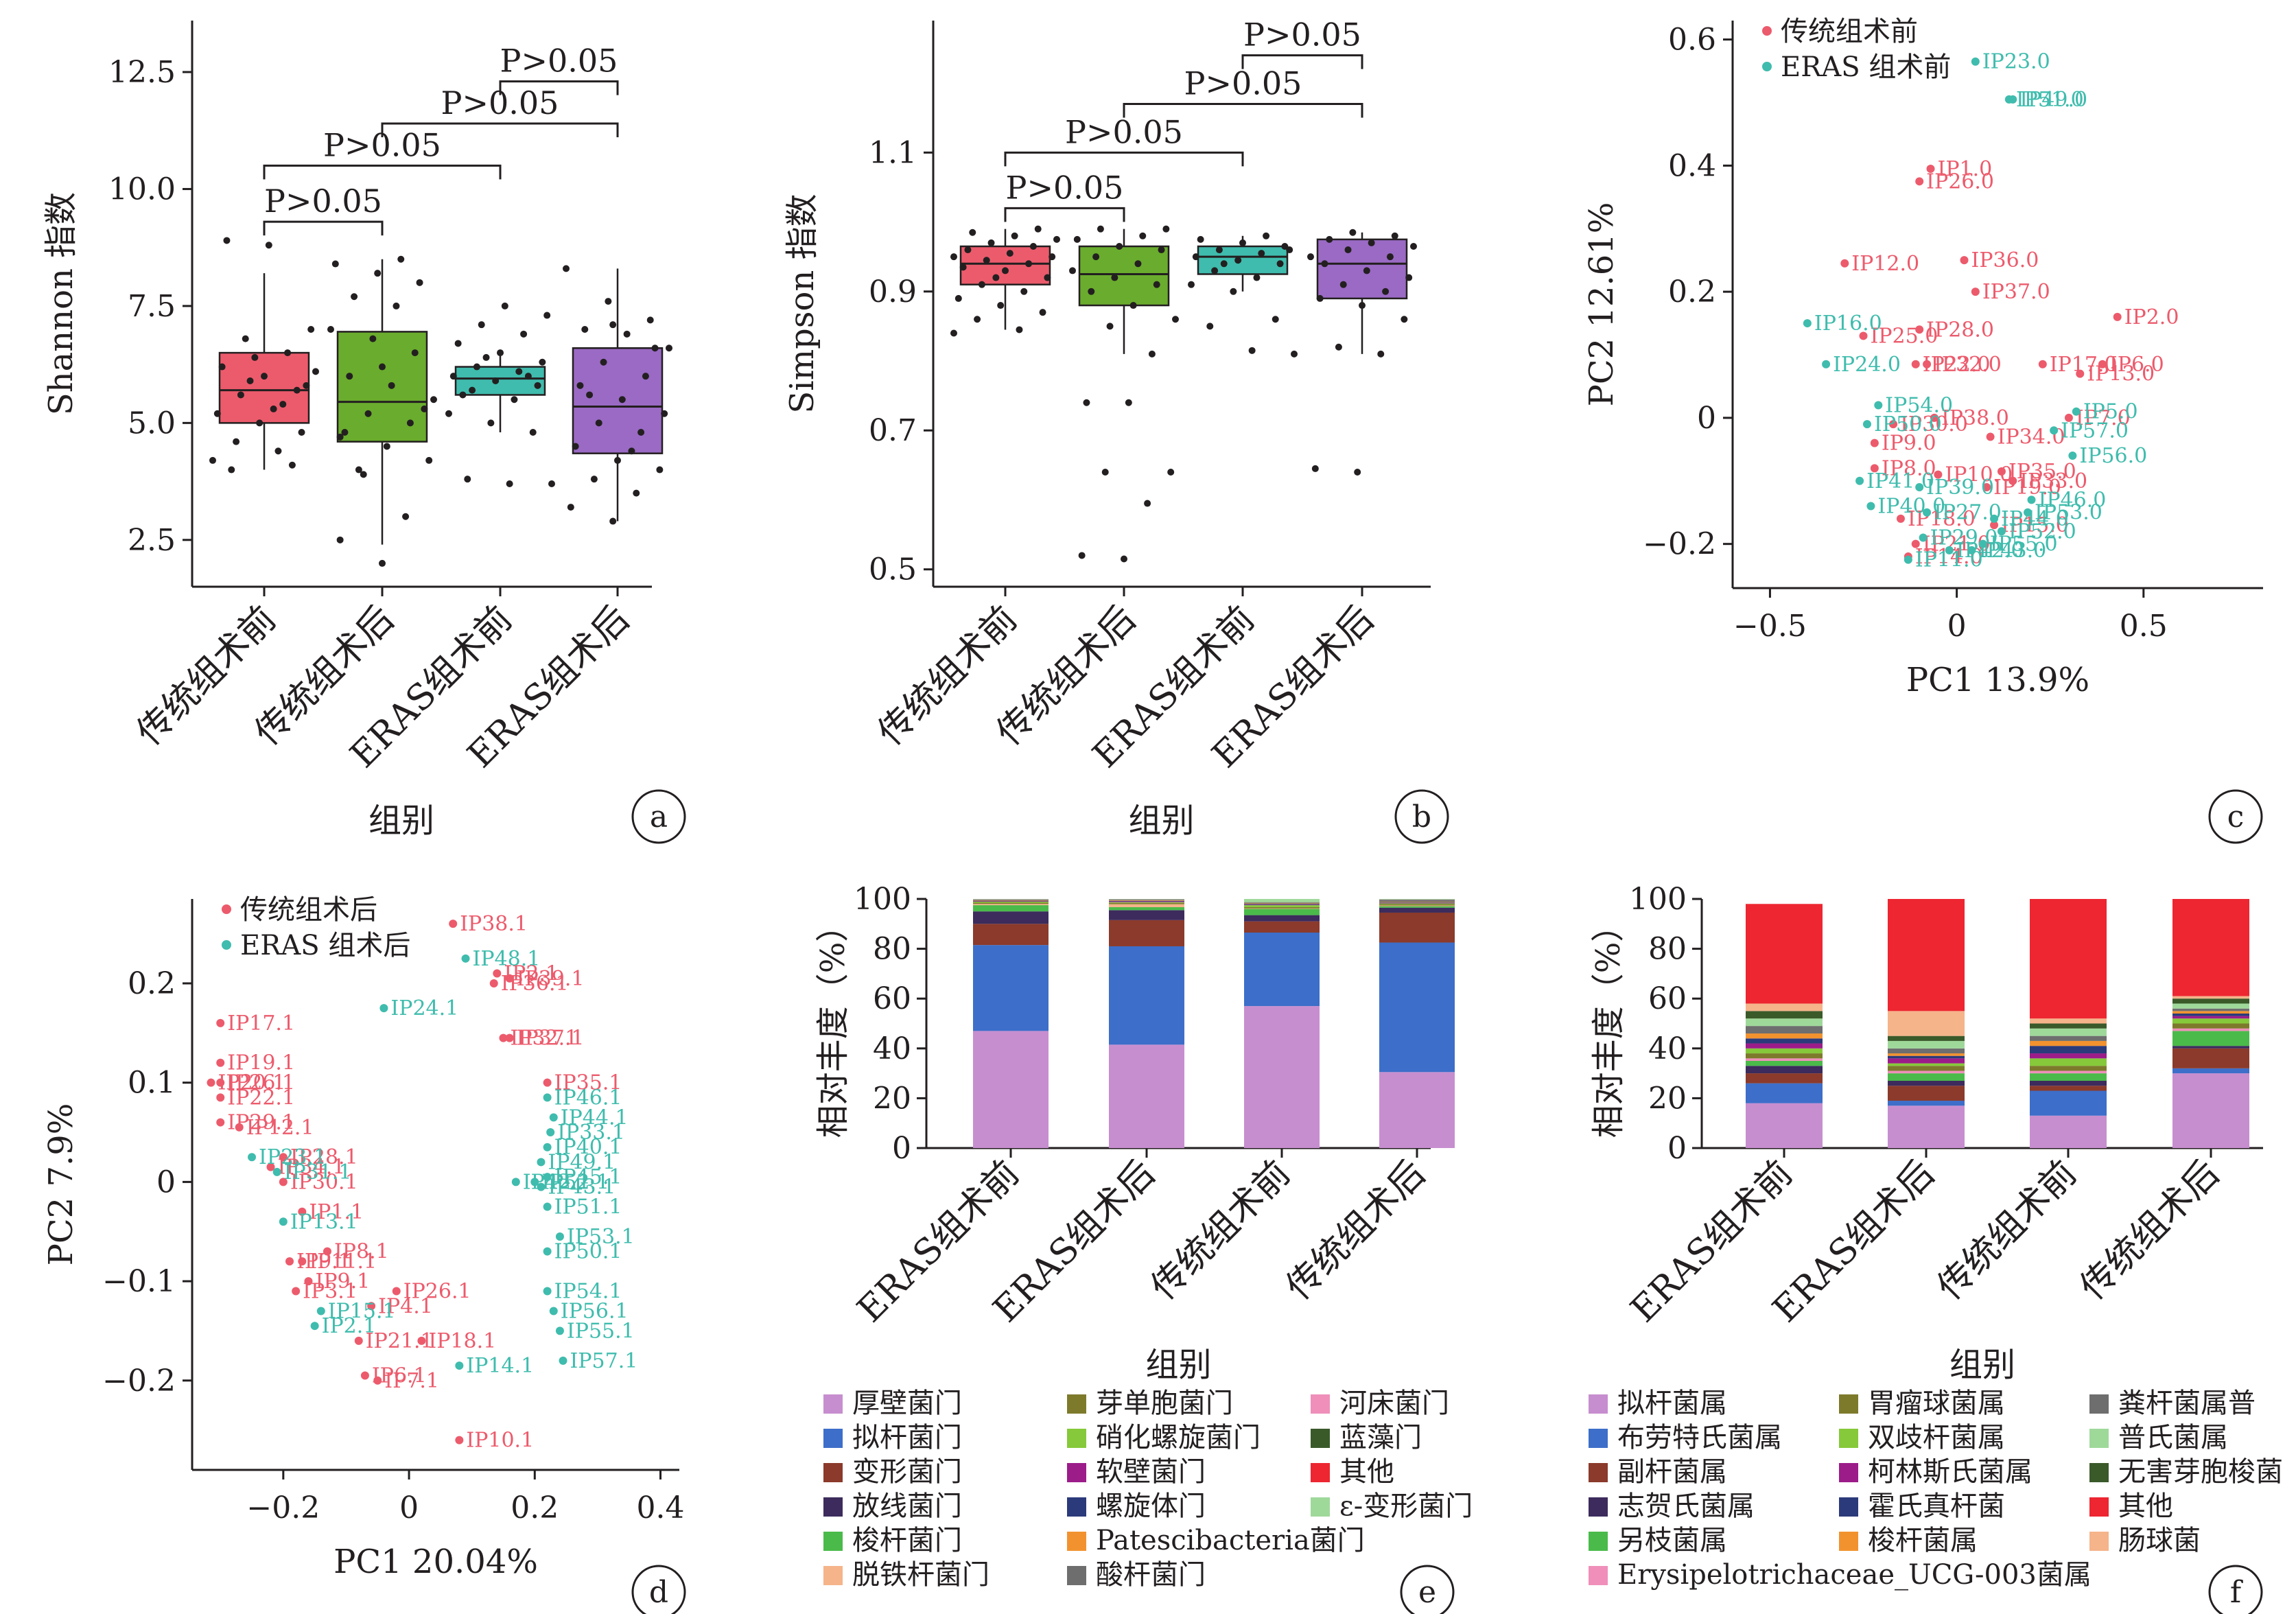 The height and width of the screenshot is (1614, 2296). Describe the element at coordinates (507, 959) in the screenshot. I see `point-label: IP48.1` at that location.